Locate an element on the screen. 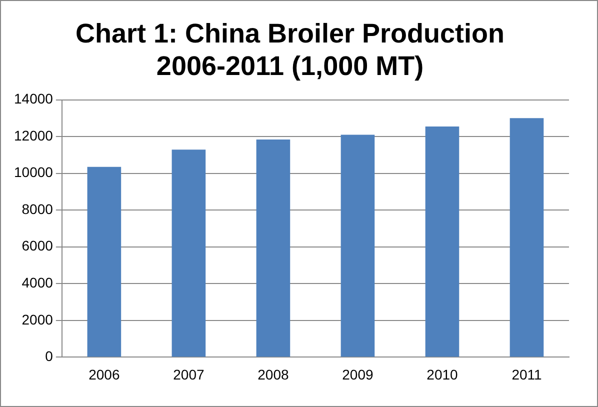 The height and width of the screenshot is (407, 598). y-tick-label: 14000 is located at coordinates (34, 98).